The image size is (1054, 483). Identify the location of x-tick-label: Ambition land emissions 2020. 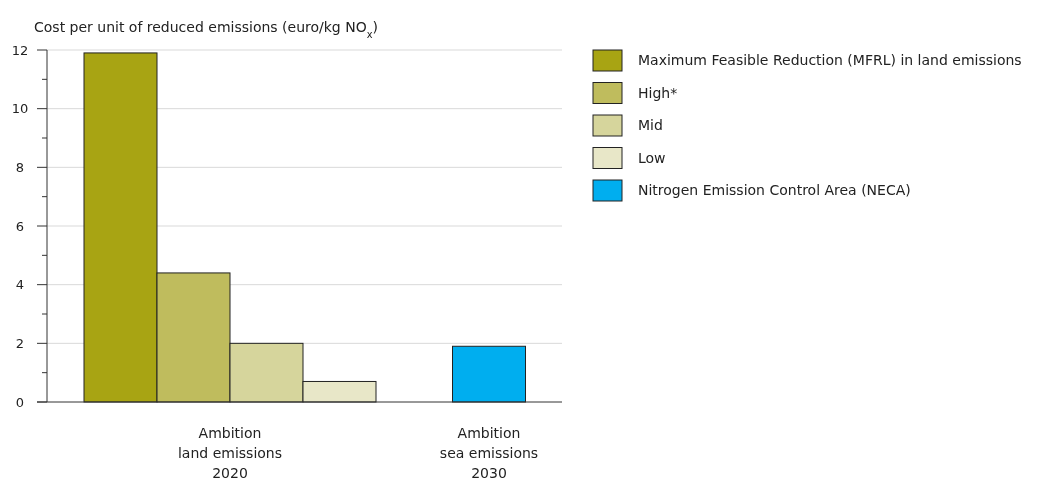
(230, 453).